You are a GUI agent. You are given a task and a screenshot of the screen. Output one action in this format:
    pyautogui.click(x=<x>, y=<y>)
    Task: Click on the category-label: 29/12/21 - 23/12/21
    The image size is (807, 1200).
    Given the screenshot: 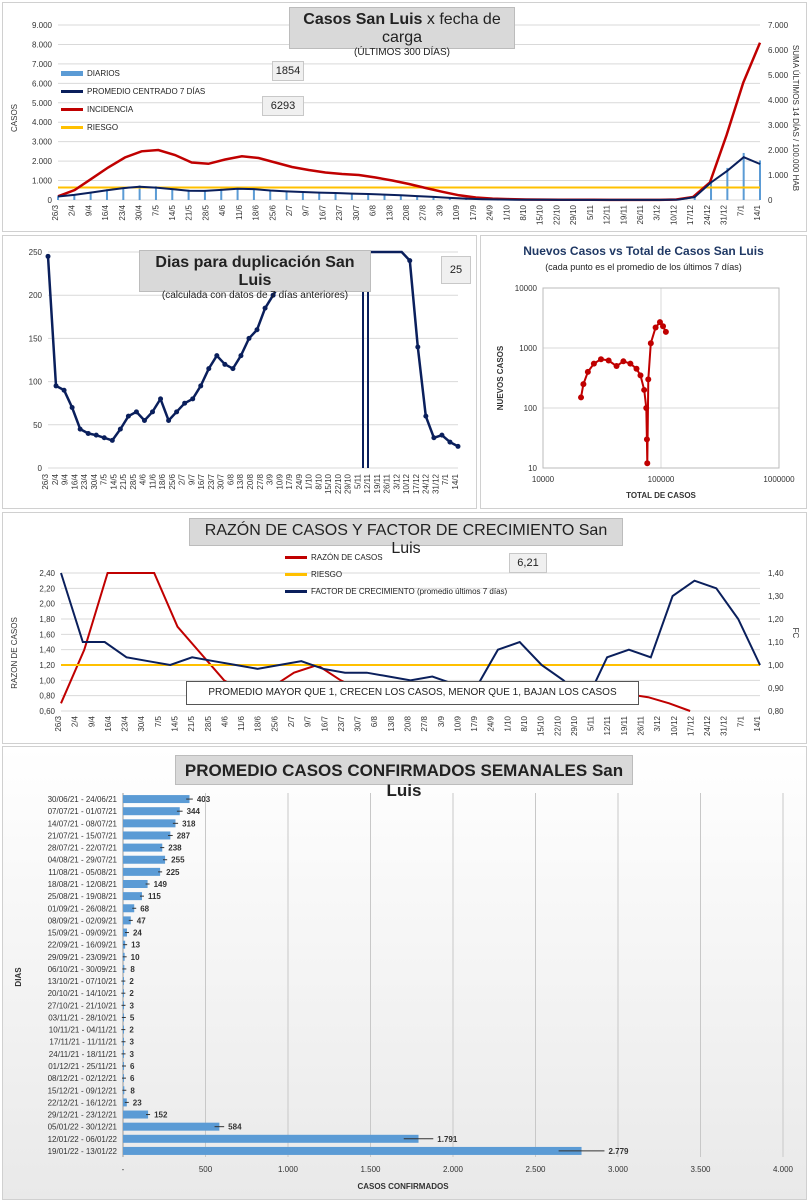 What is the action you would take?
    pyautogui.click(x=83, y=1115)
    